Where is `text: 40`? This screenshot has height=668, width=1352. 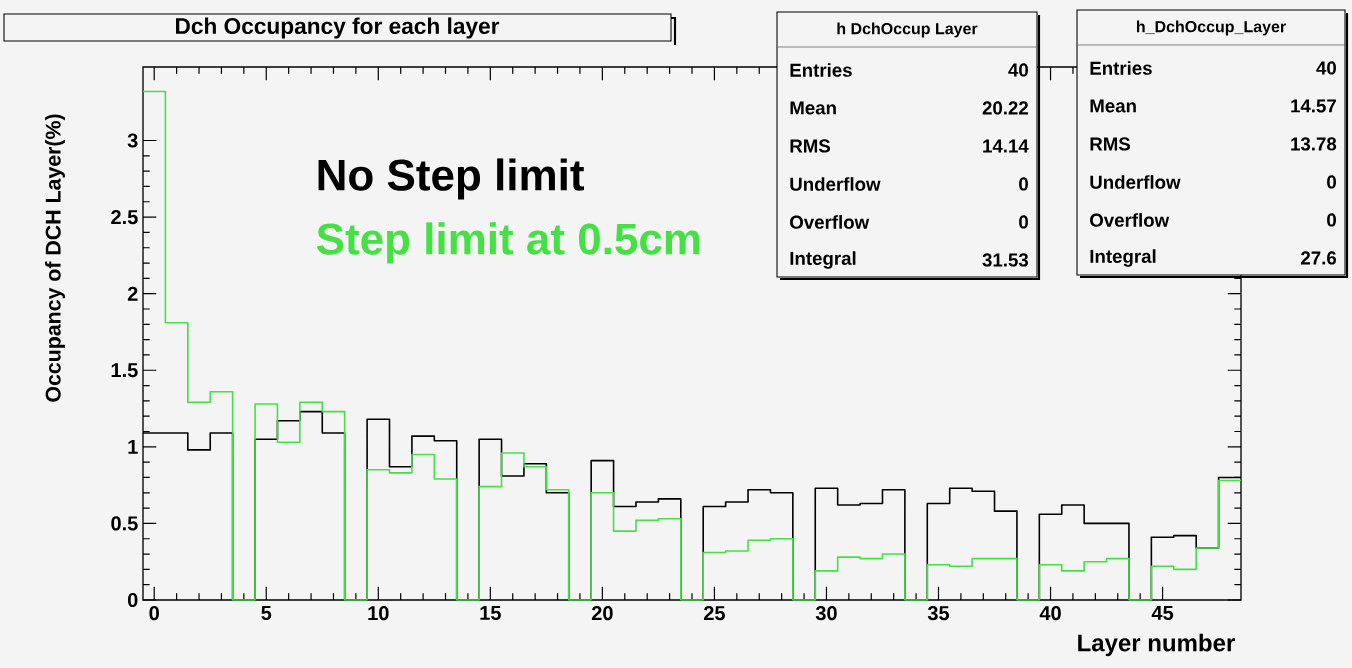 text: 40 is located at coordinates (1326, 68).